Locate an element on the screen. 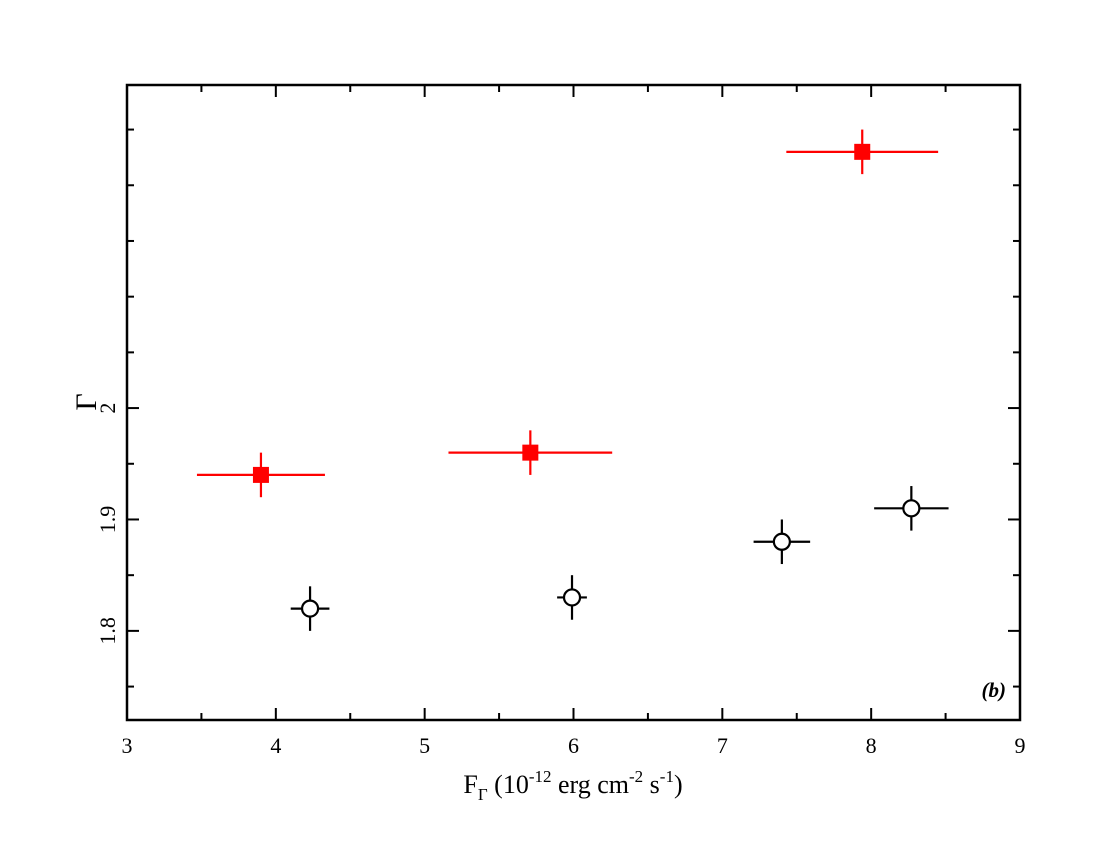 The width and height of the screenshot is (1100, 850). x-axis-label-exp3: -1 is located at coordinates (667, 776).